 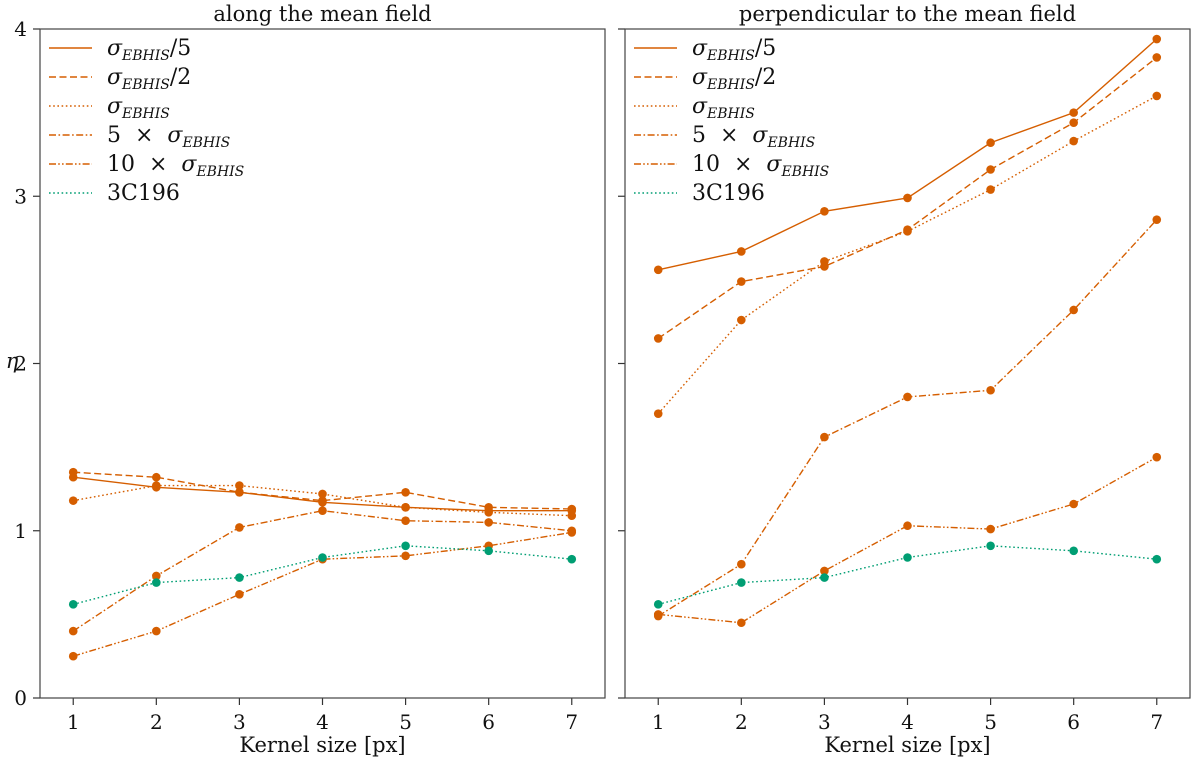 What do you see at coordinates (907, 14) in the screenshot?
I see `panel-title: perpendicular to the mean field` at bounding box center [907, 14].